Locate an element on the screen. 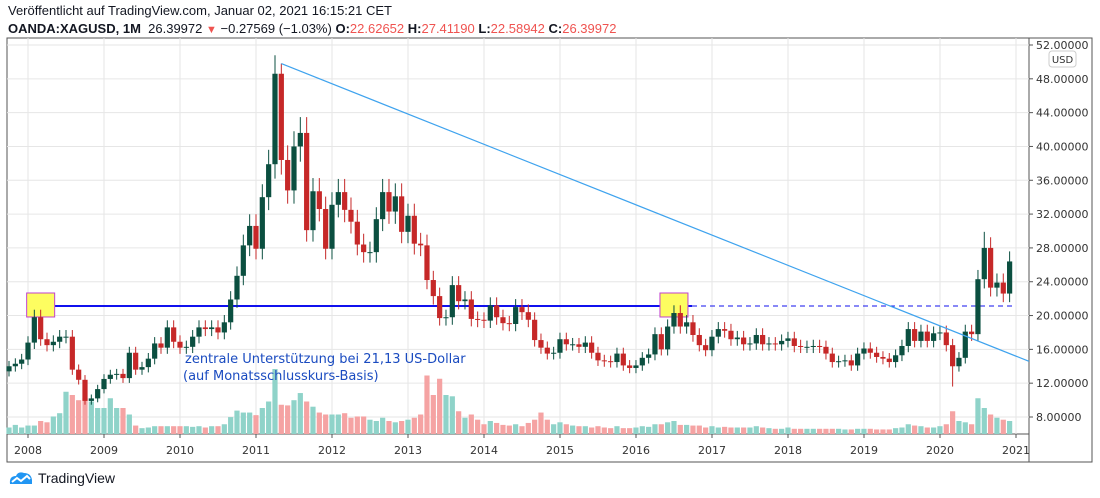 This screenshot has height=498, width=1100. x-tick-label: 2008 is located at coordinates (28, 450).